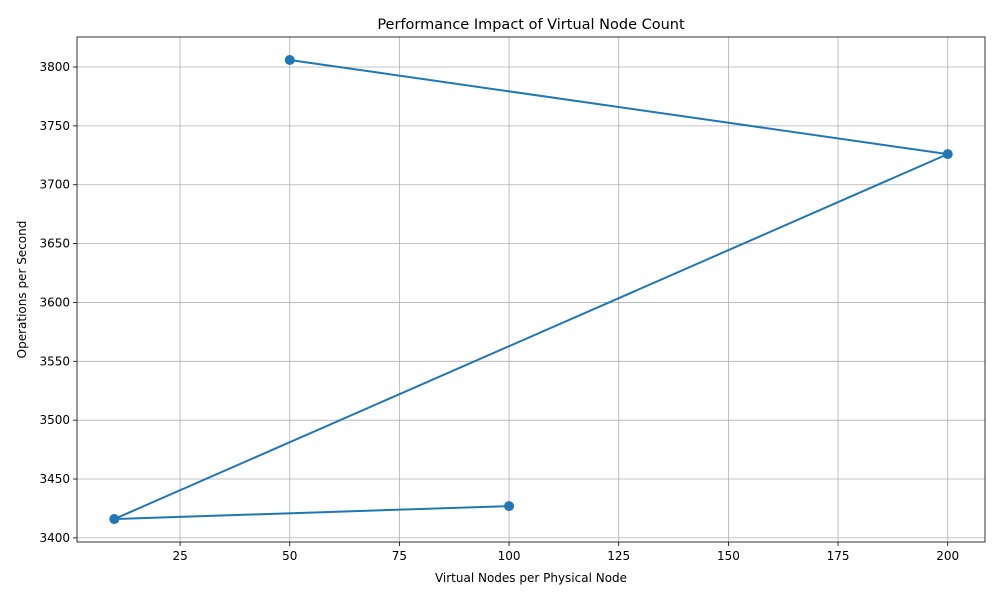 This screenshot has width=1000, height=600. I want to click on chart-title: Performance Impact of Virtual Node Count, so click(531, 25).